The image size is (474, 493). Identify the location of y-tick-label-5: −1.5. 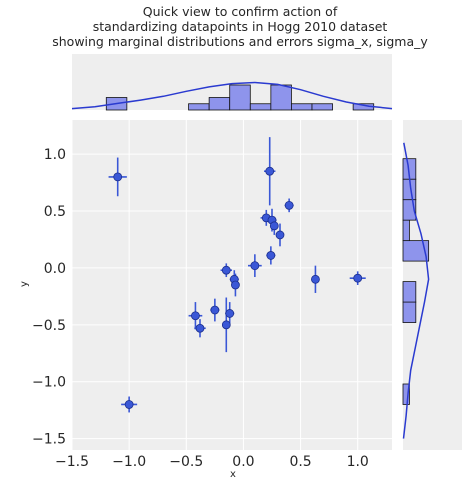
(49, 440).